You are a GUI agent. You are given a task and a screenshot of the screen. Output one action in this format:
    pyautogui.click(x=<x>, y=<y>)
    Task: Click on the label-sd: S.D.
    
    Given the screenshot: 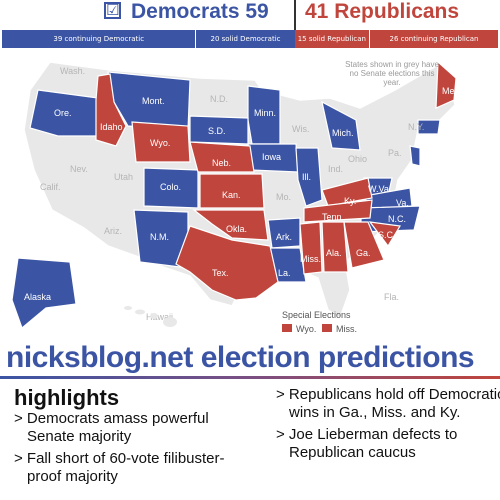 What is the action you would take?
    pyautogui.click(x=217, y=131)
    